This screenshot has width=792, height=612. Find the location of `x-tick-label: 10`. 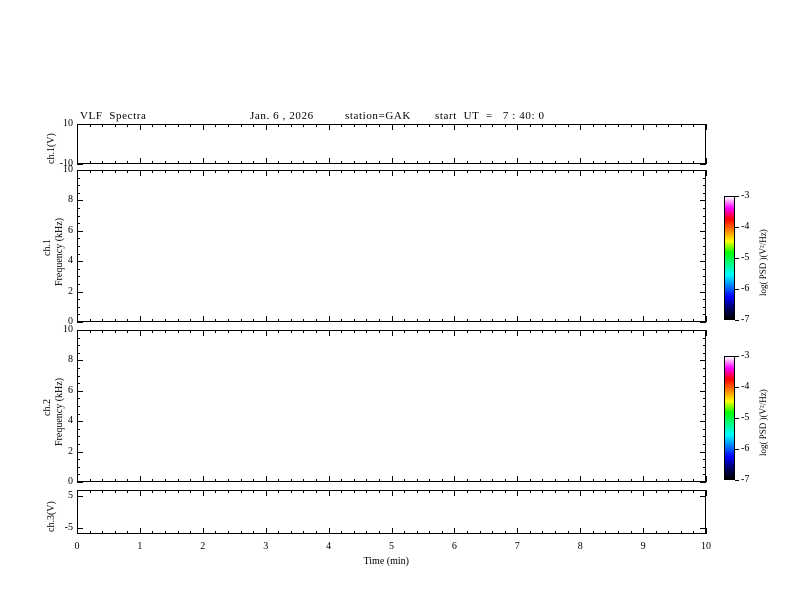

x-tick-label: 10 is located at coordinates (706, 546).